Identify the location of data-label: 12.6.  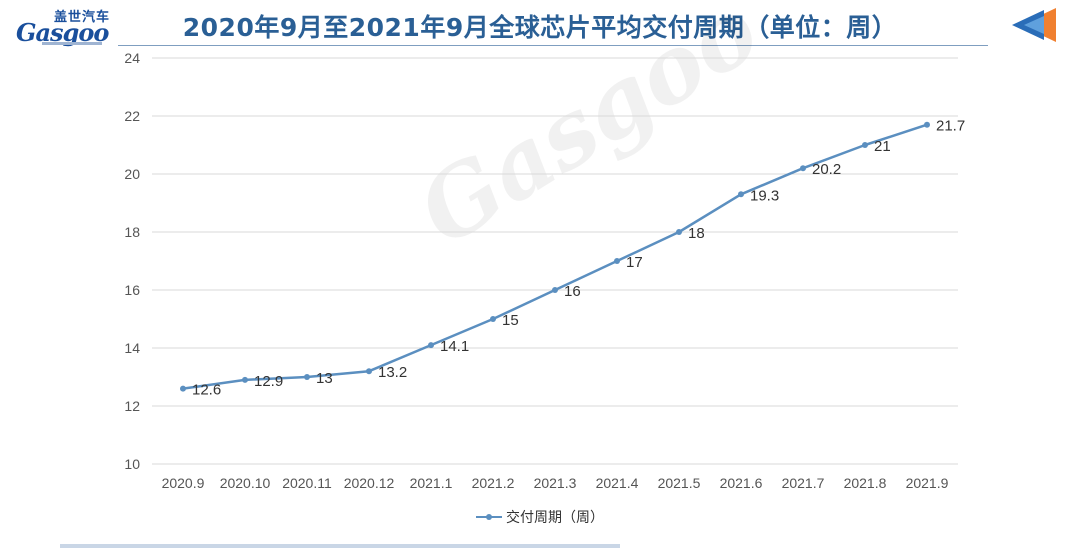
(206, 390).